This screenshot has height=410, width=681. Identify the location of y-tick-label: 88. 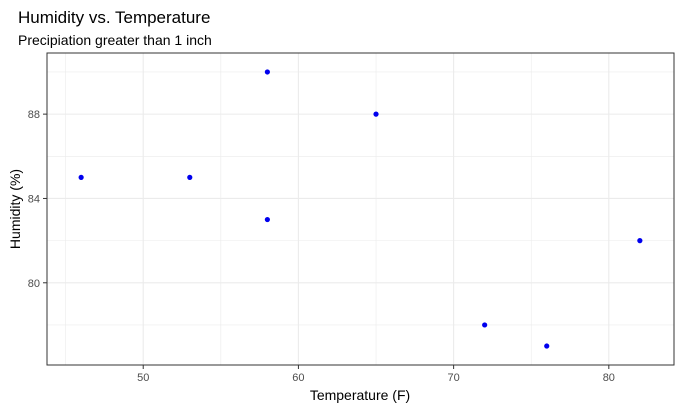
(34, 115).